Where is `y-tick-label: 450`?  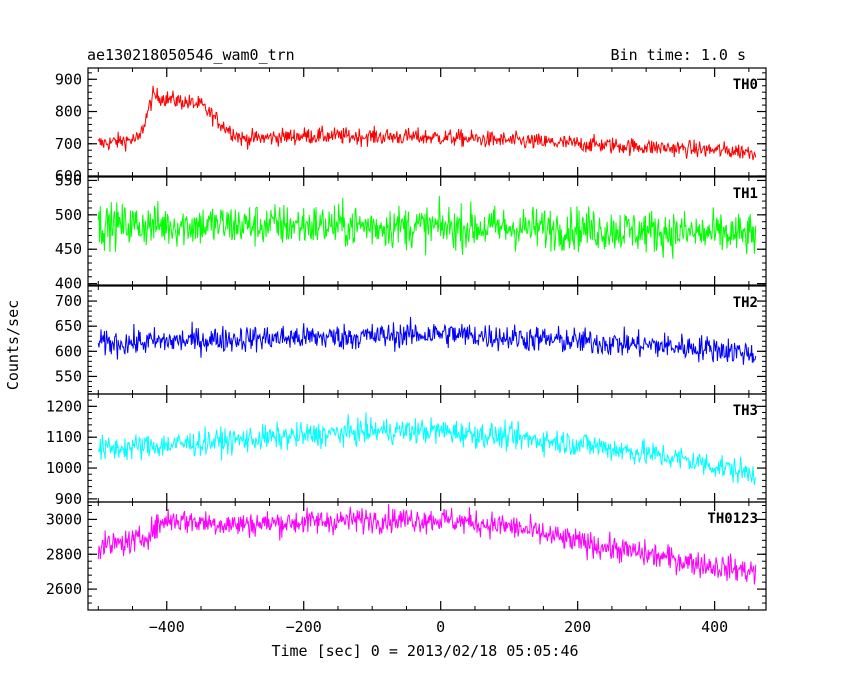 y-tick-label: 450 is located at coordinates (68, 249).